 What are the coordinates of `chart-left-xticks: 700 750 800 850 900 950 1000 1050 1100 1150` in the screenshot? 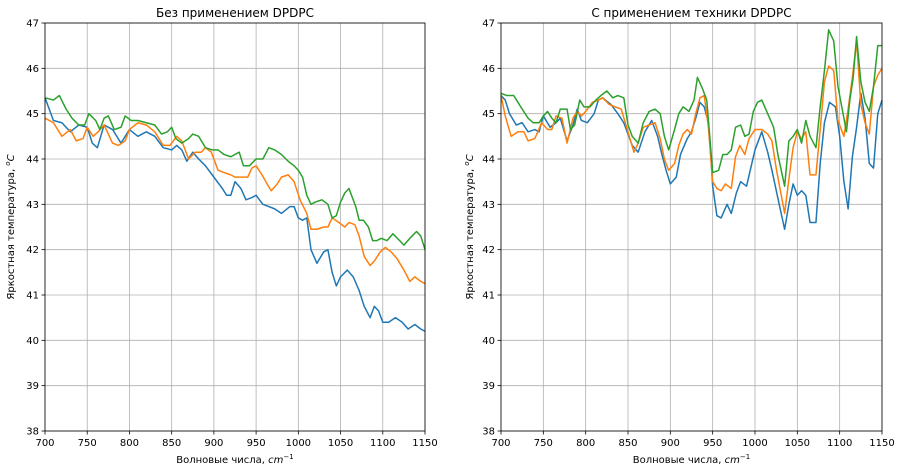 It's located at (236, 440).